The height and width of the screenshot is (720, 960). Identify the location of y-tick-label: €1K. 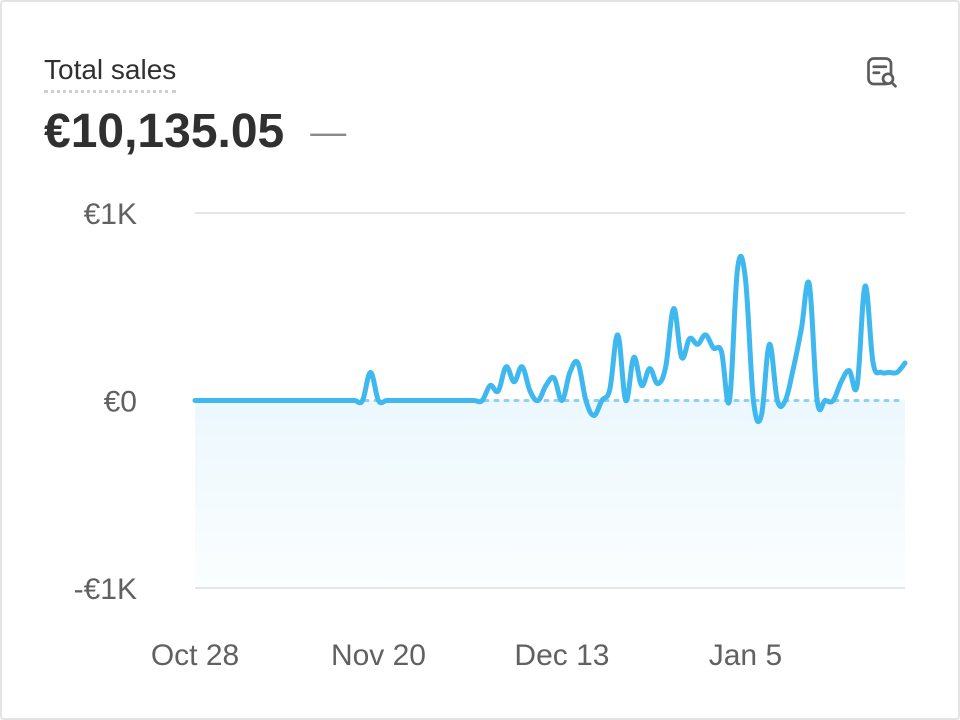
(110, 214).